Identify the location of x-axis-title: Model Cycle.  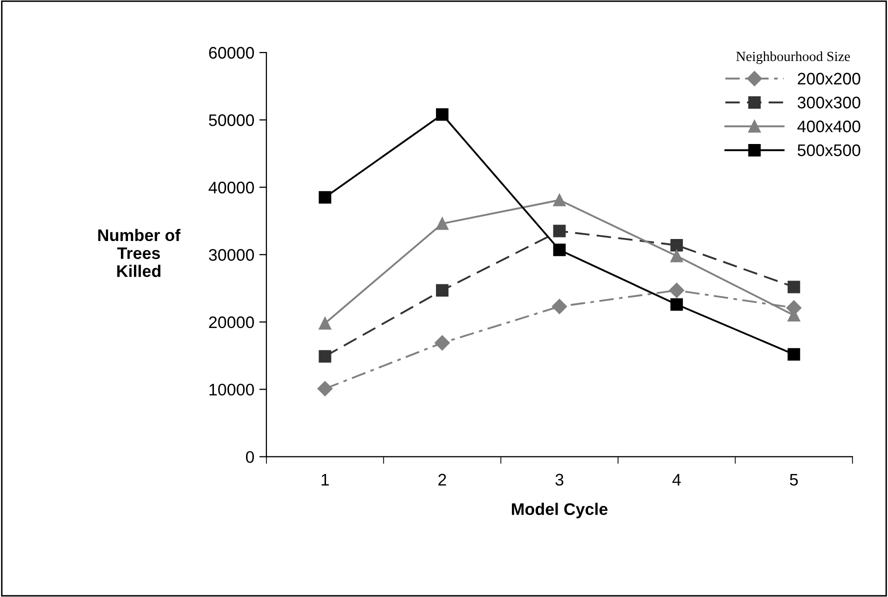
(560, 510).